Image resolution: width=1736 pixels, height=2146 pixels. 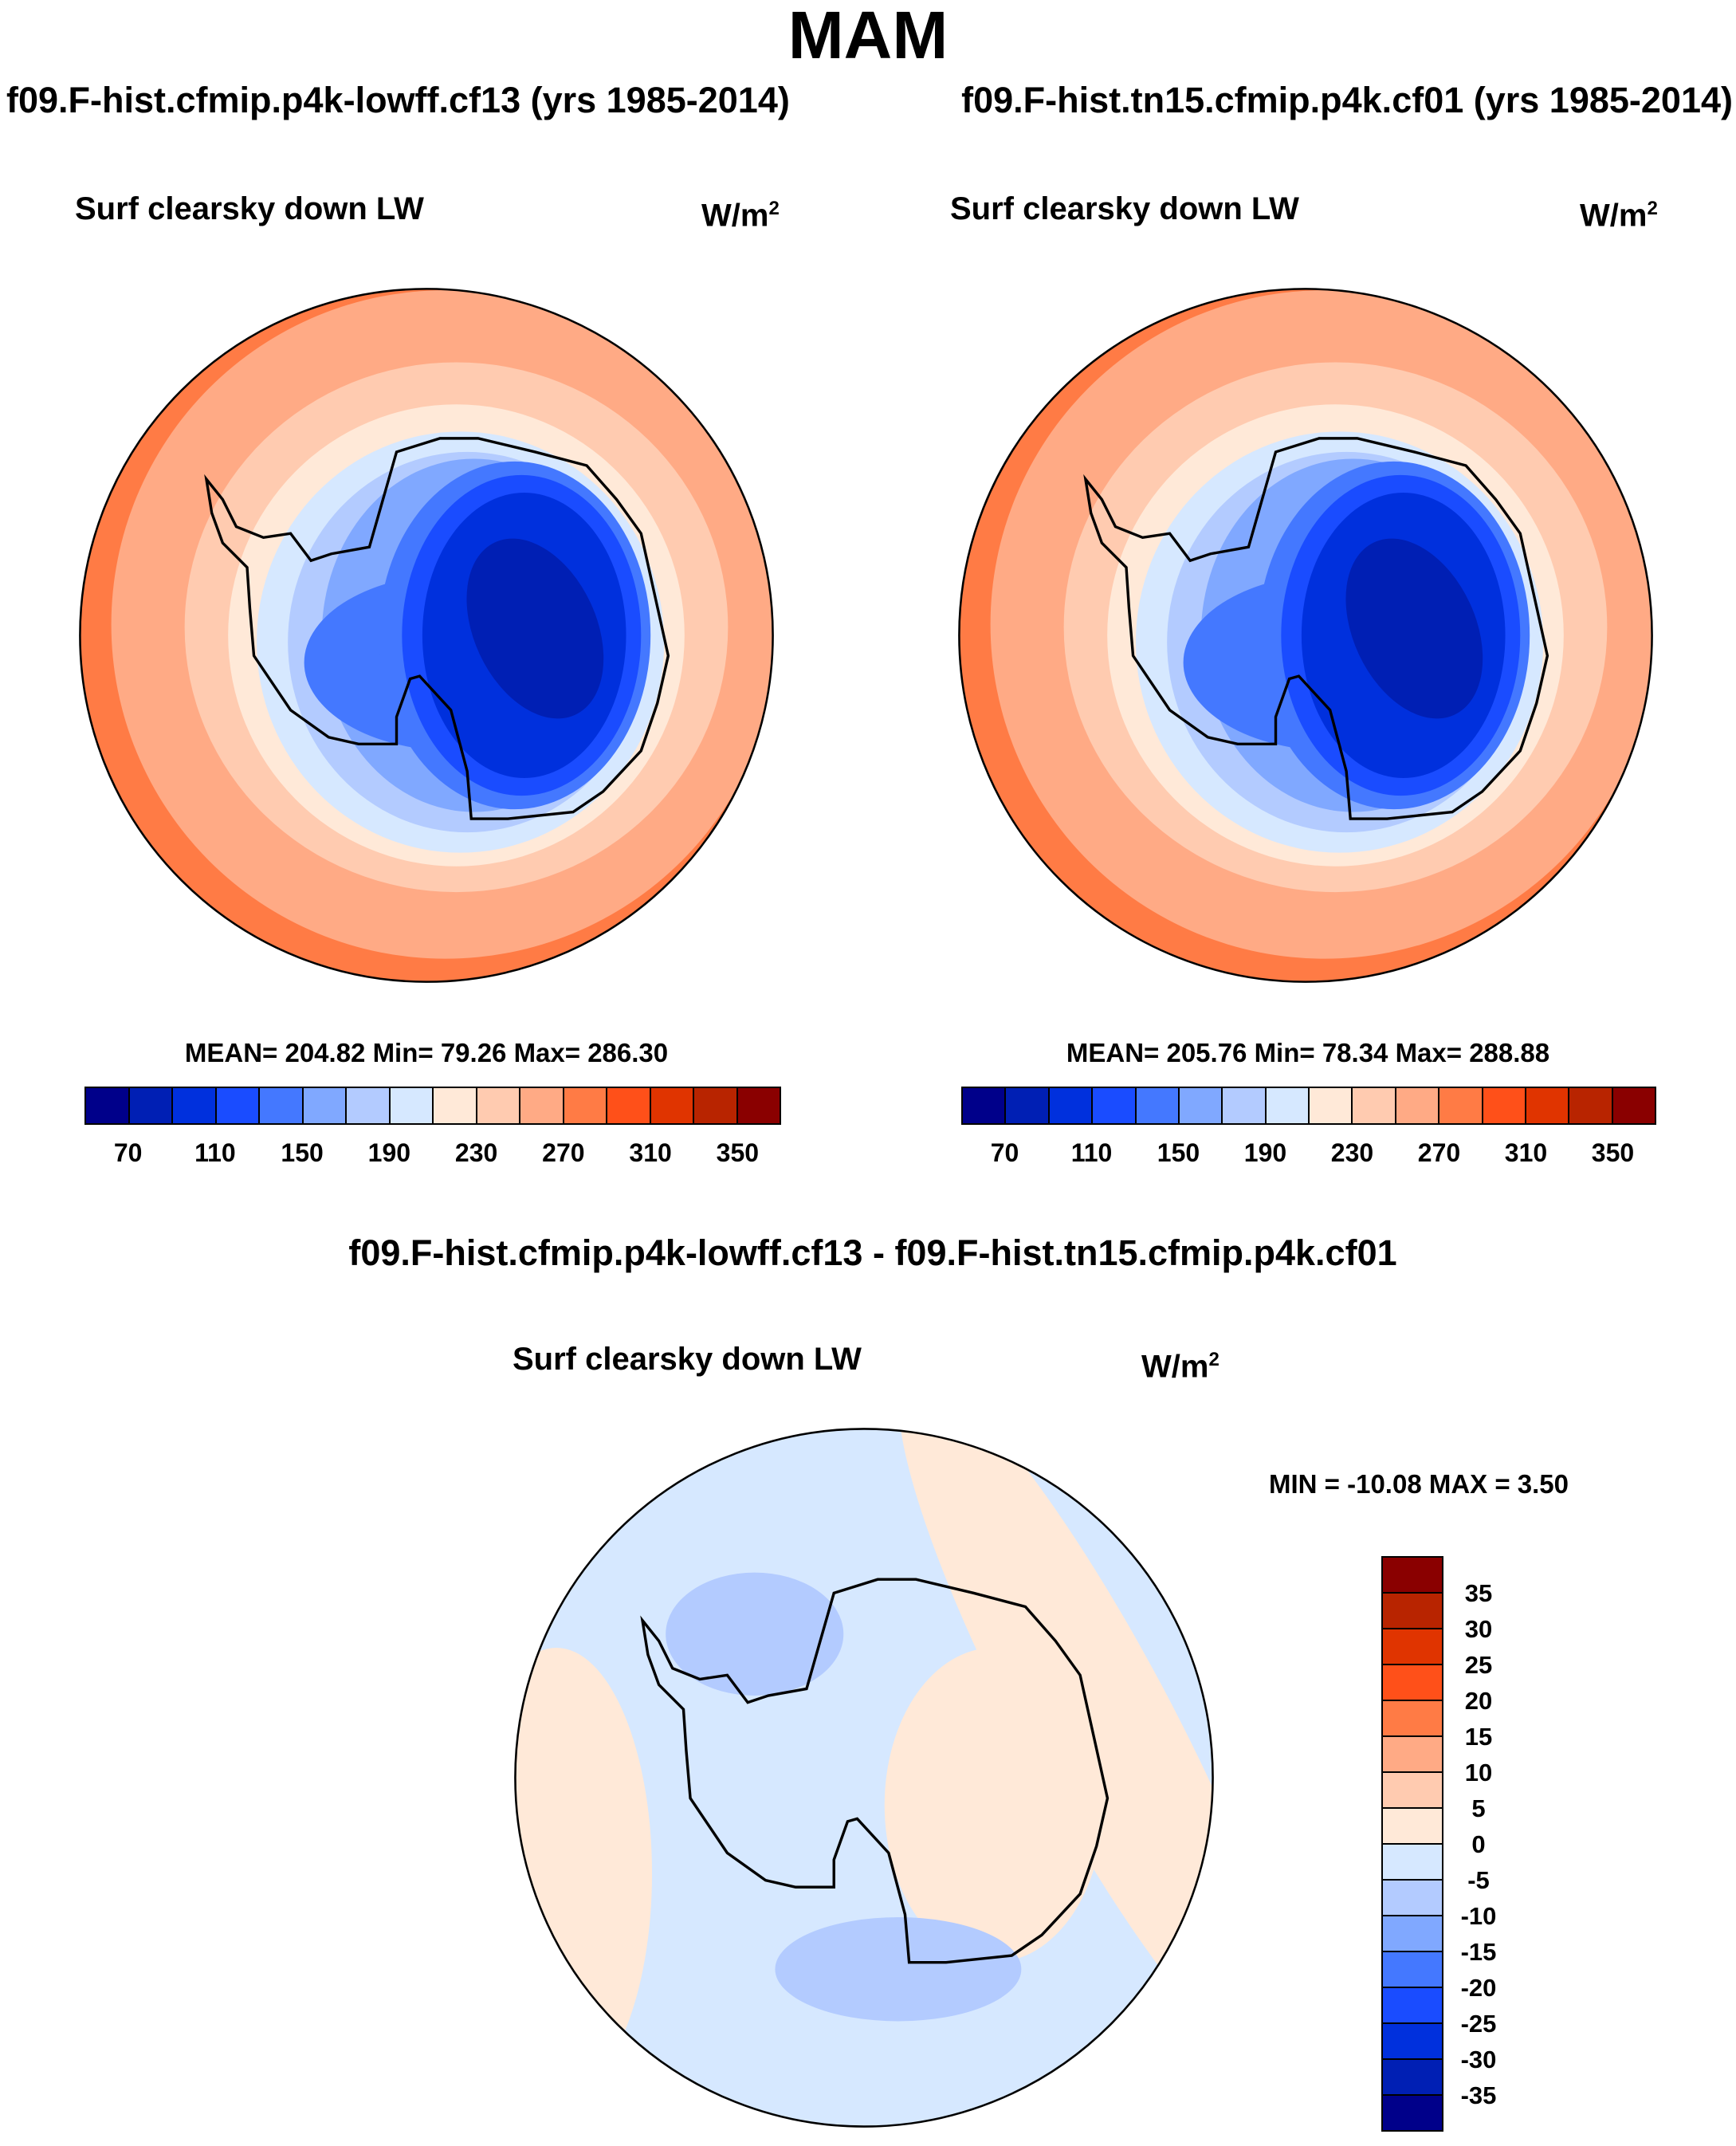 I want to click on panel1-colorbar-labels: 70 110 150 190 230 270 310 350, so click(x=433, y=1154).